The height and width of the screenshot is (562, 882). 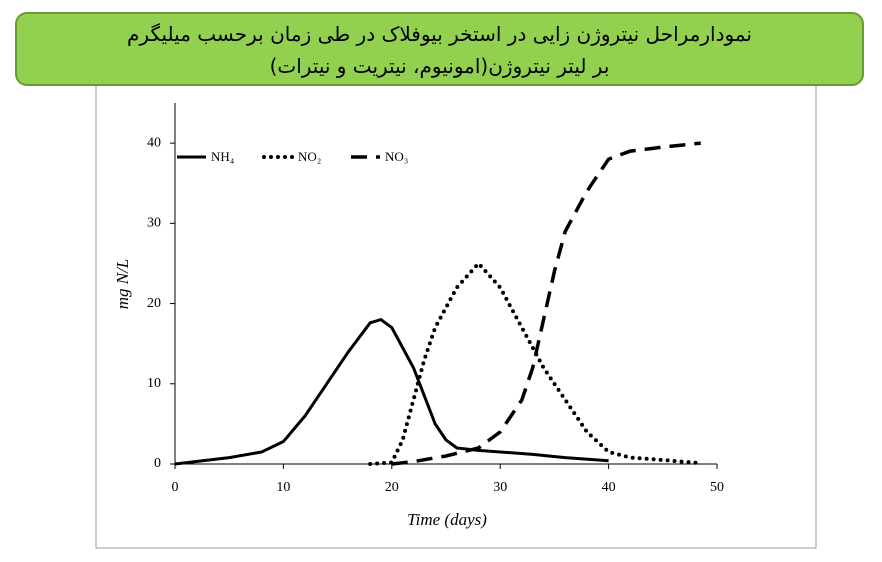 What do you see at coordinates (154, 303) in the screenshot?
I see `y-tick-label: 20` at bounding box center [154, 303].